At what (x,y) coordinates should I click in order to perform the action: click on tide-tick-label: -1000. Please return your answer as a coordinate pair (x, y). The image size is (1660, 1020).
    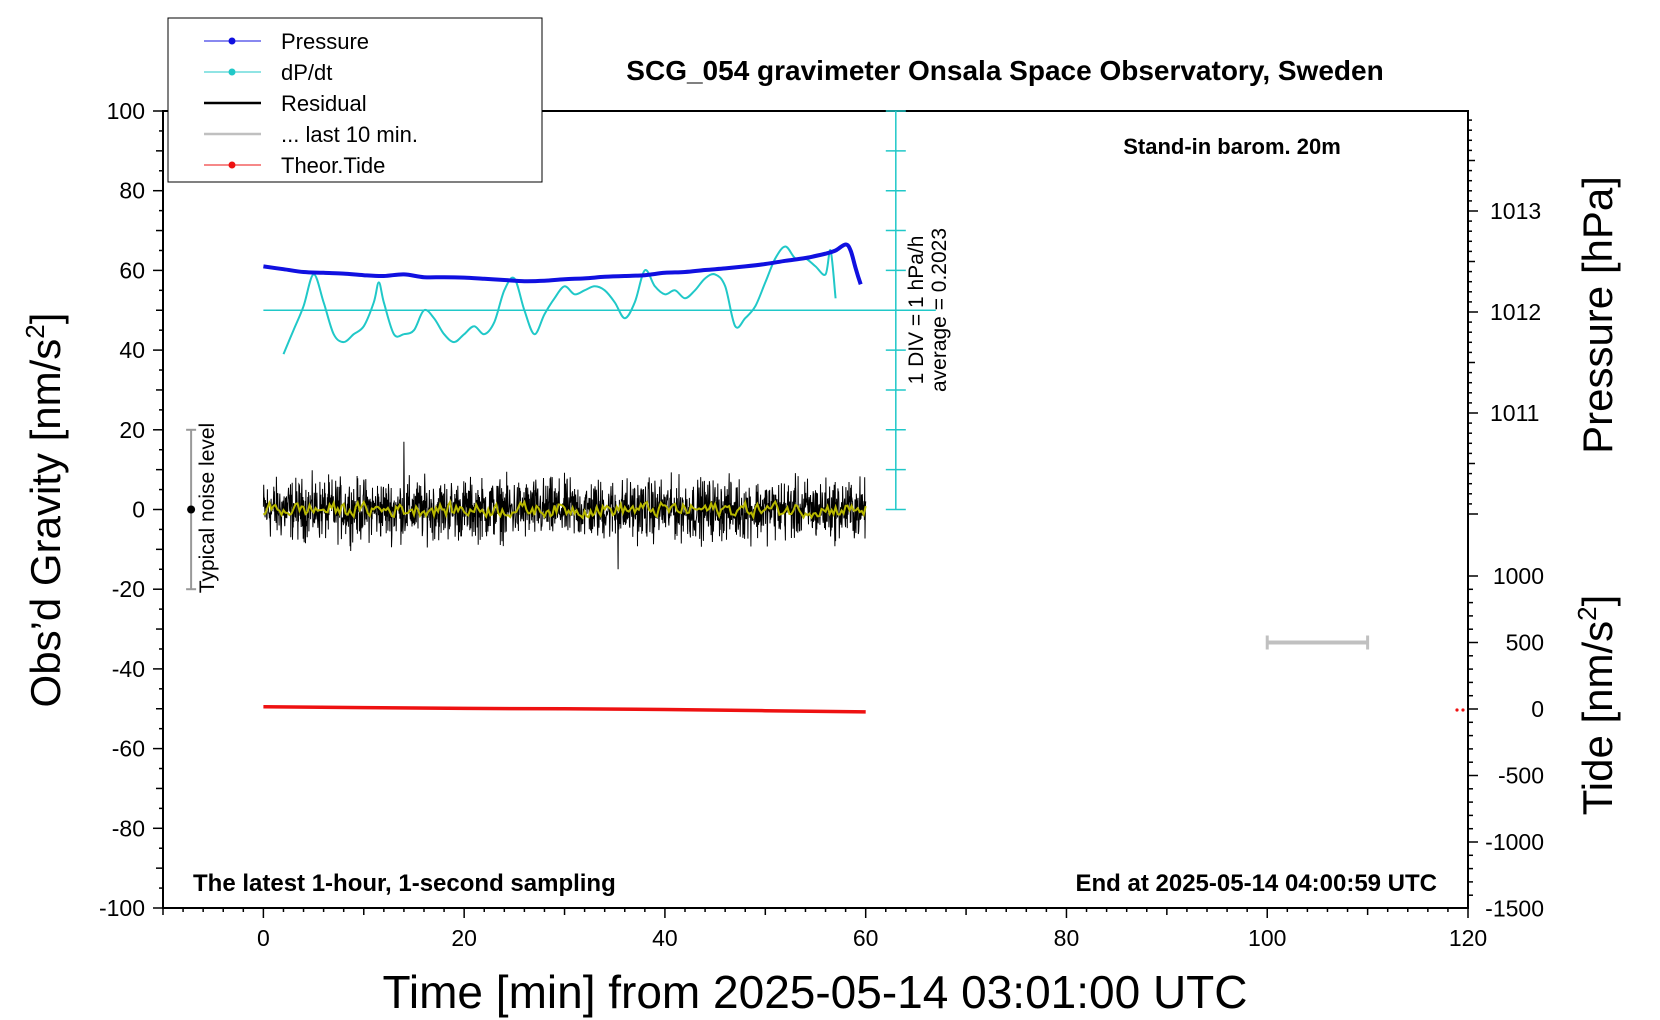
    Looking at the image, I should click on (1514, 842).